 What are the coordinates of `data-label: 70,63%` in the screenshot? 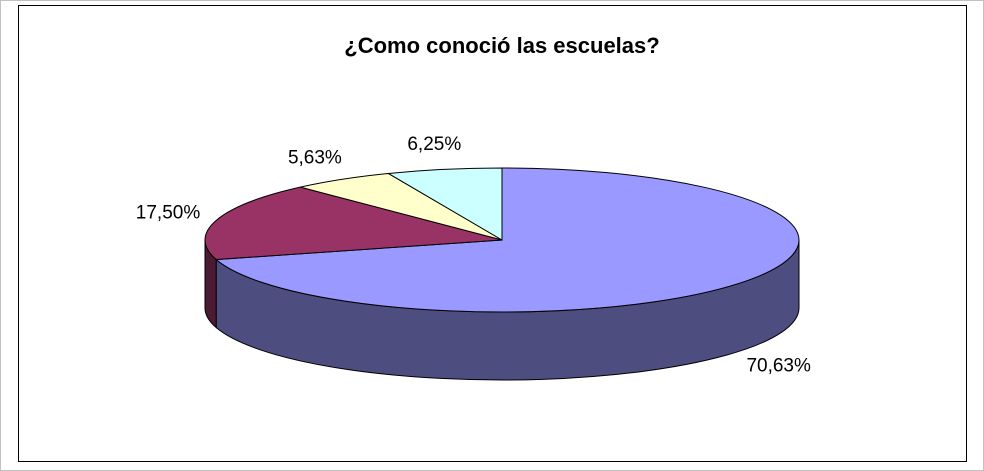 It's located at (778, 366).